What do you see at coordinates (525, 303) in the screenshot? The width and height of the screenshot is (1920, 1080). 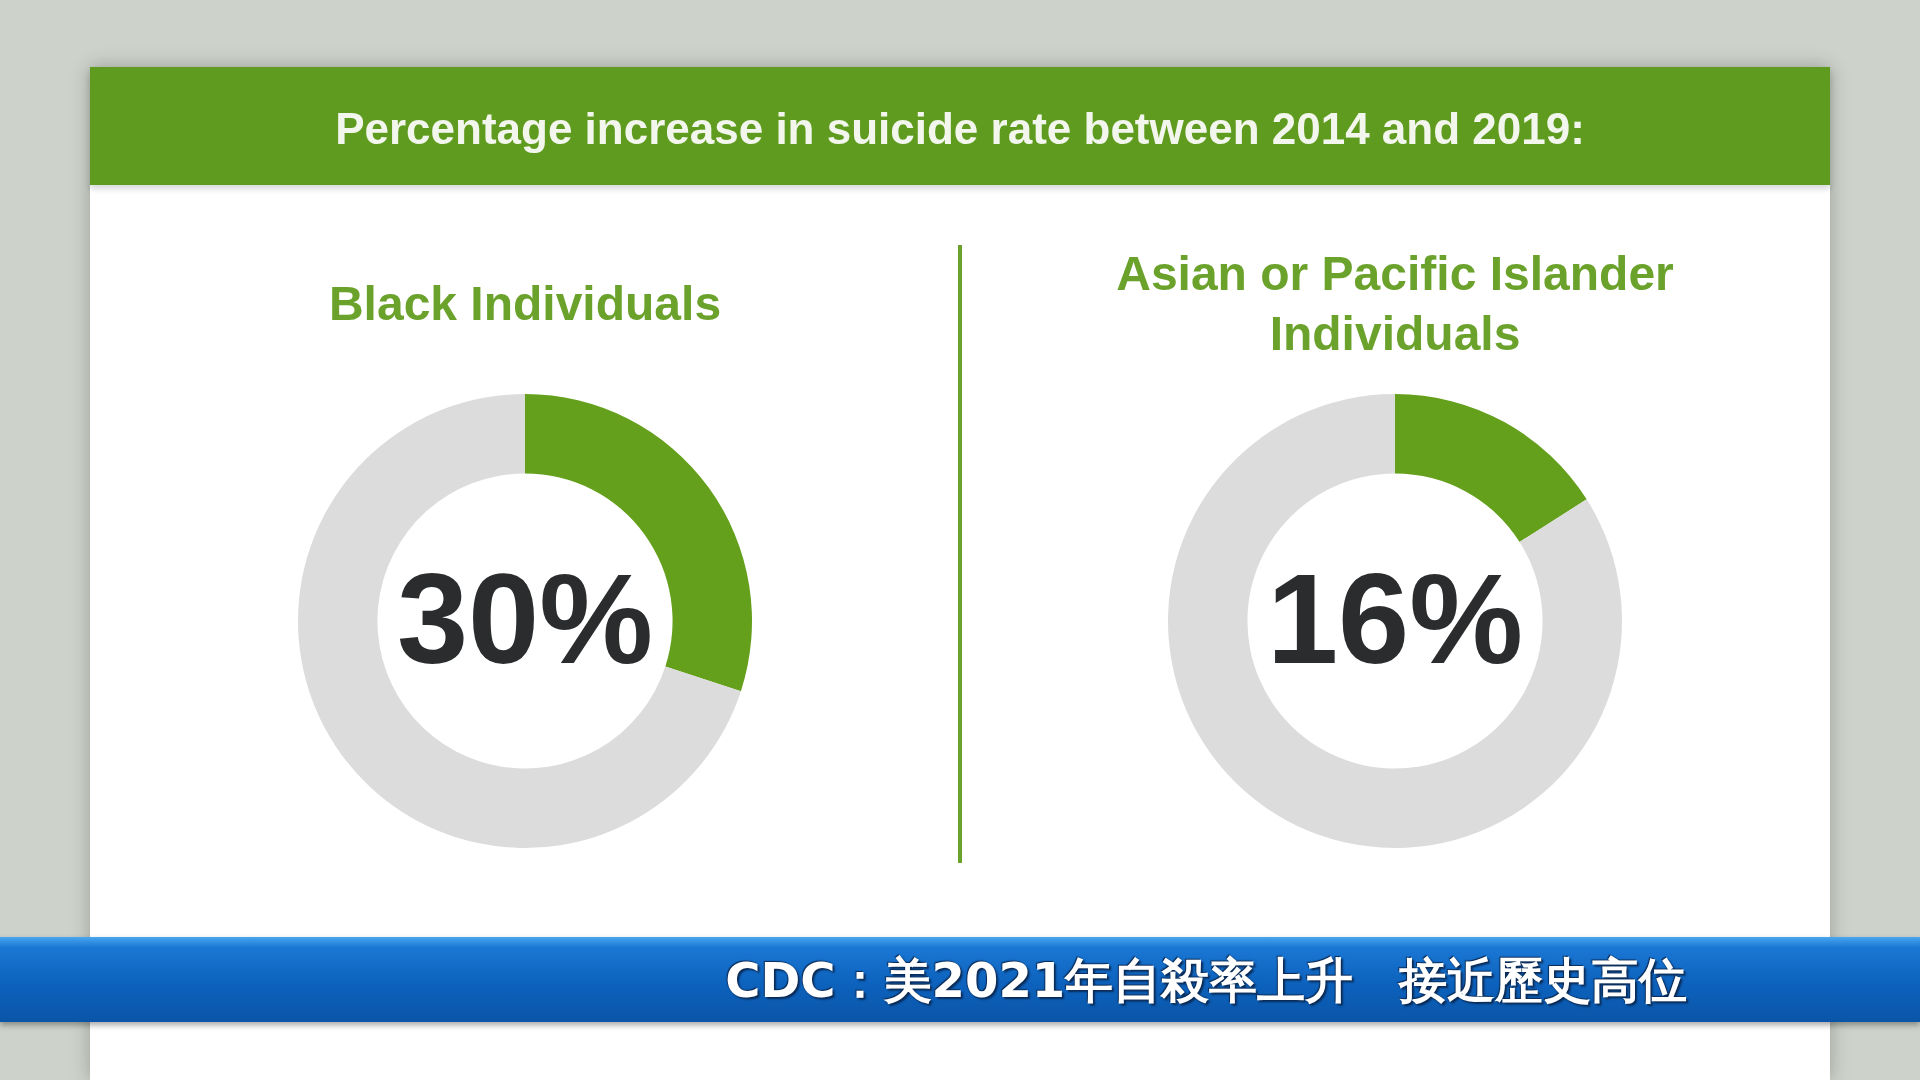 I see `chart-title: Black Individuals` at bounding box center [525, 303].